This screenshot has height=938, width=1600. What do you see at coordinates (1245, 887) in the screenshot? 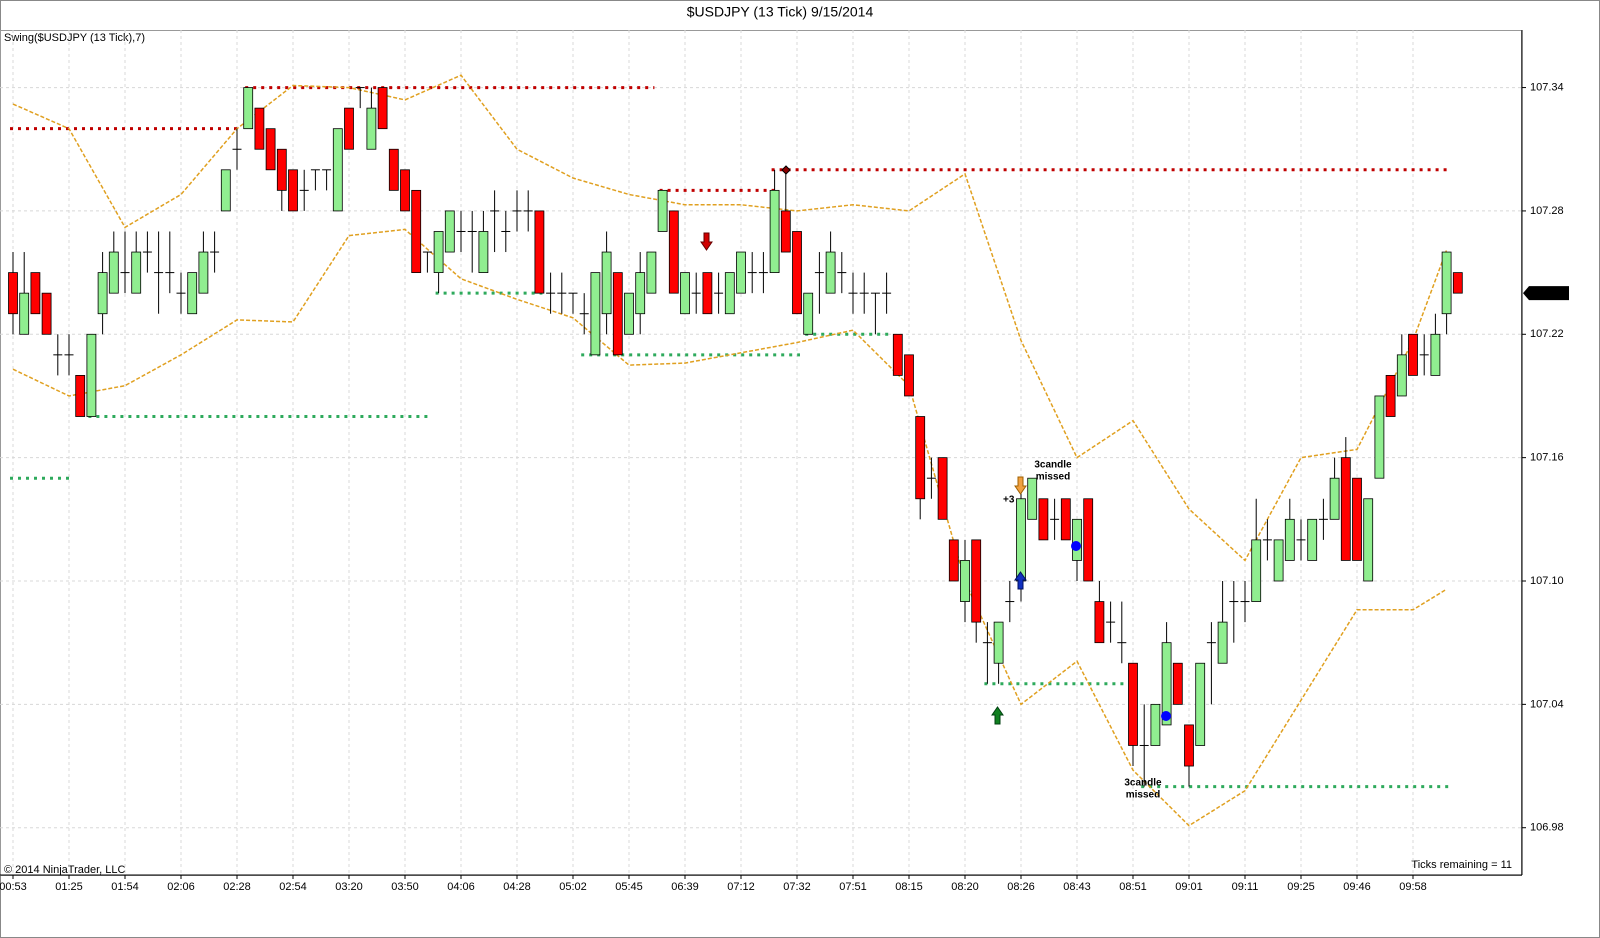
I see `x-tick-label: 09:11` at bounding box center [1245, 887].